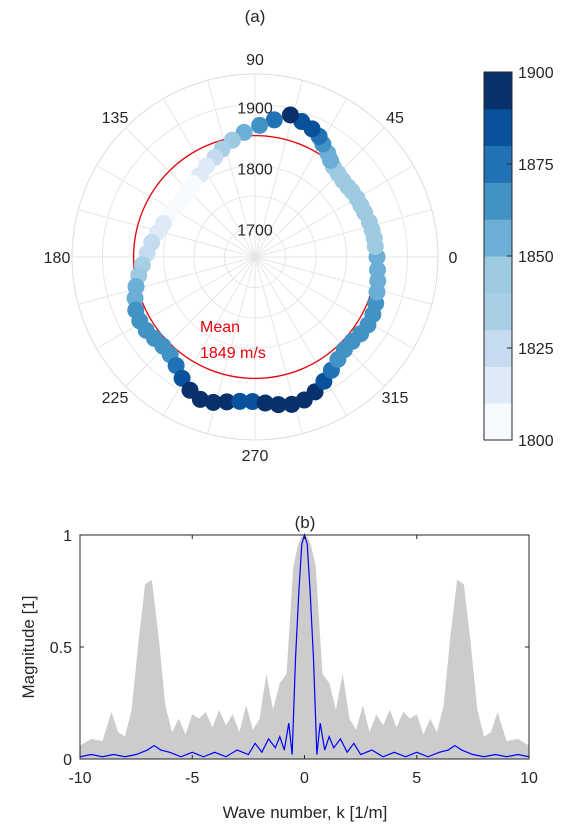 The height and width of the screenshot is (833, 563). Describe the element at coordinates (57, 258) in the screenshot. I see `theta-tick-label: 180` at that location.